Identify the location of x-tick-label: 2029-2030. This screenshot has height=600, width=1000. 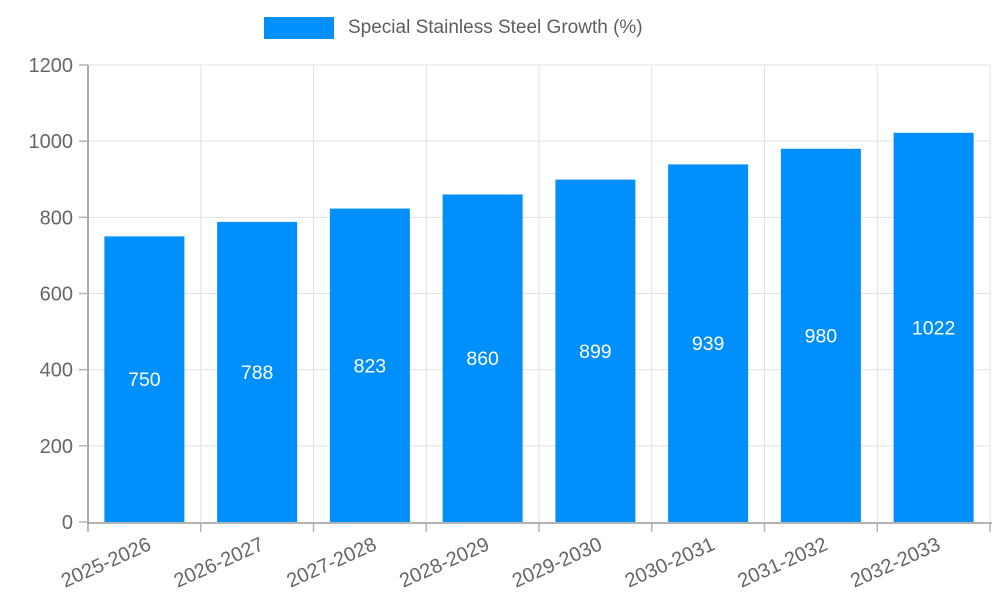
(557, 562).